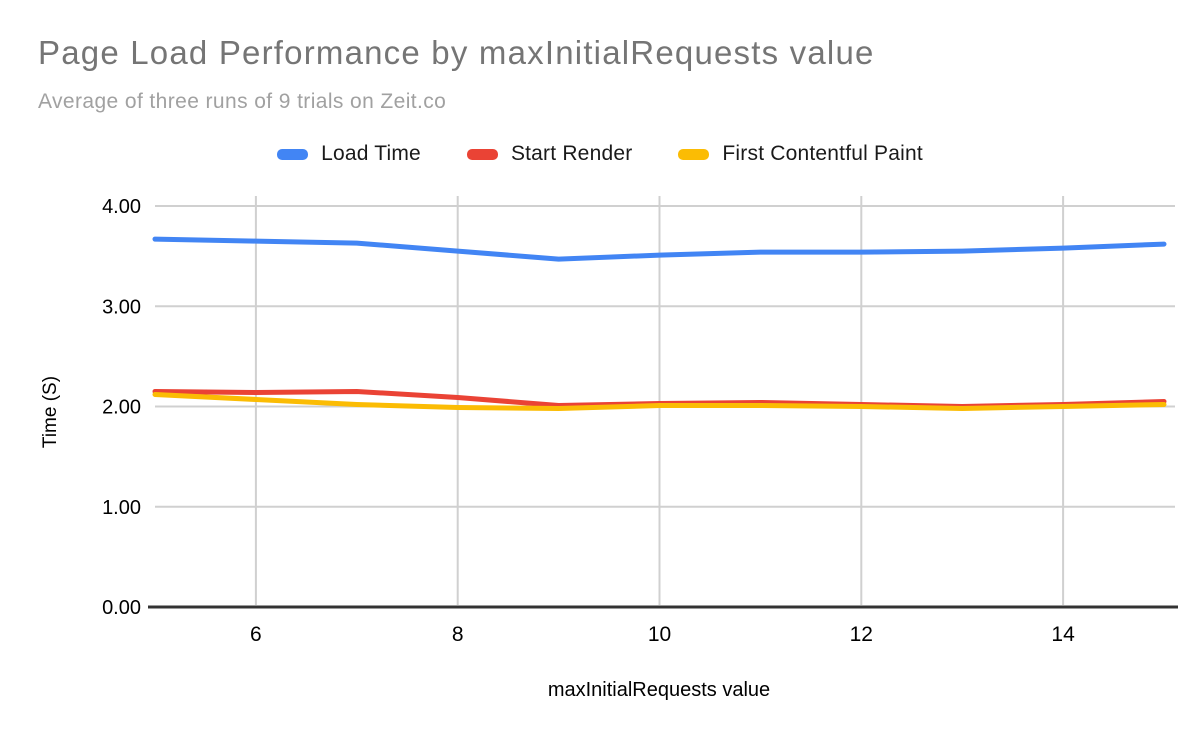  I want to click on legend-item-first-contentful-paint: First Contentful Paint, so click(800, 154).